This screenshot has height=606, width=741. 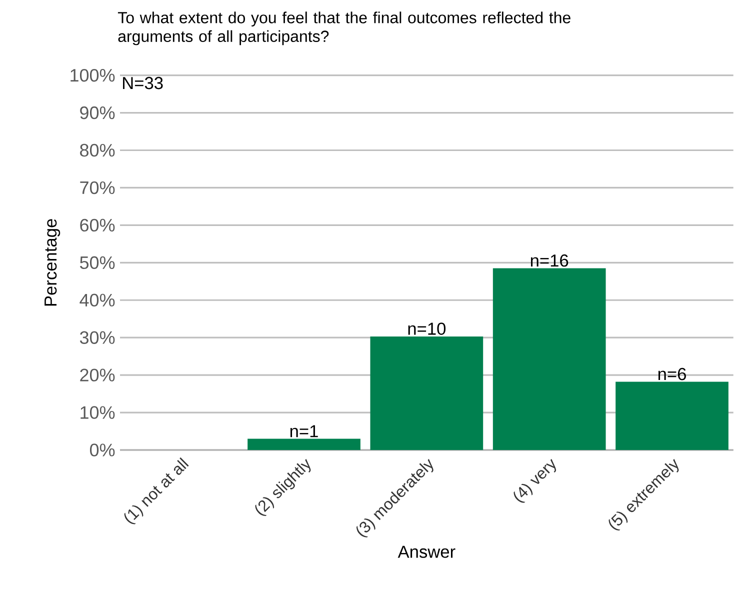 I want to click on y-tick-label: 50%, so click(x=97, y=263).